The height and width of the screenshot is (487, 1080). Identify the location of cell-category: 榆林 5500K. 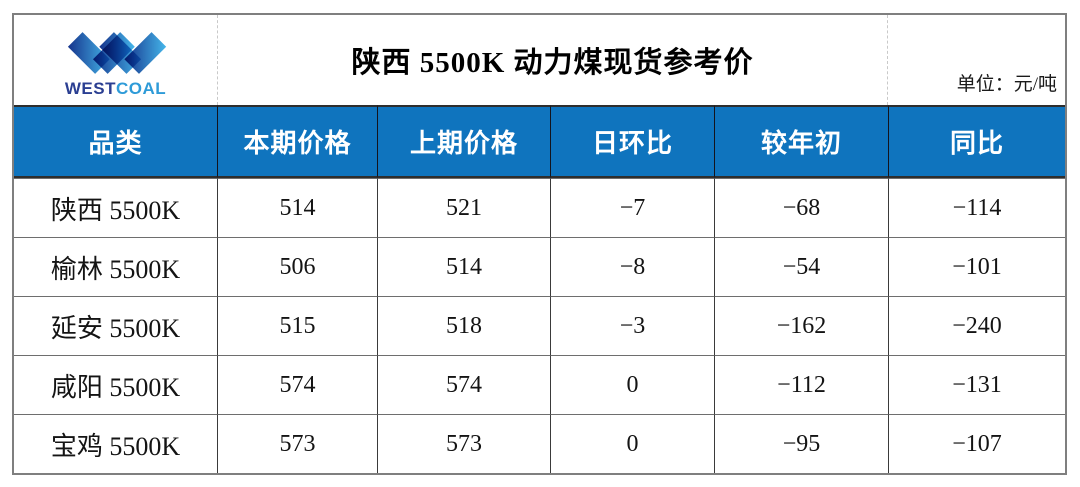
(115, 266).